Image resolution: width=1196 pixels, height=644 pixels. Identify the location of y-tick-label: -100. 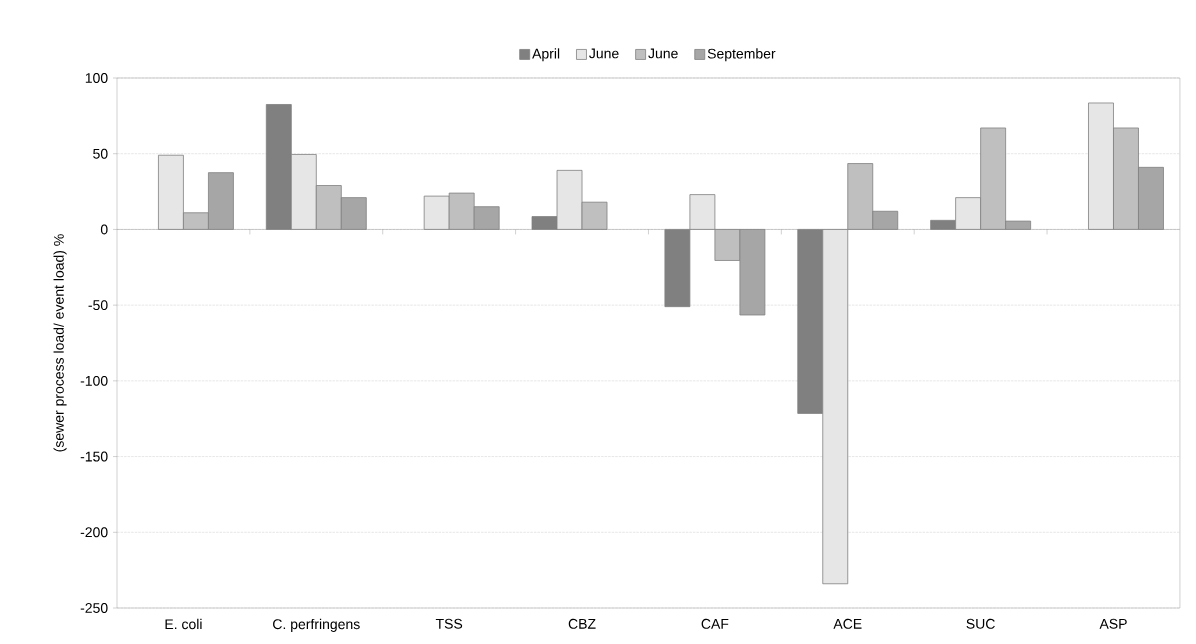
(94, 380).